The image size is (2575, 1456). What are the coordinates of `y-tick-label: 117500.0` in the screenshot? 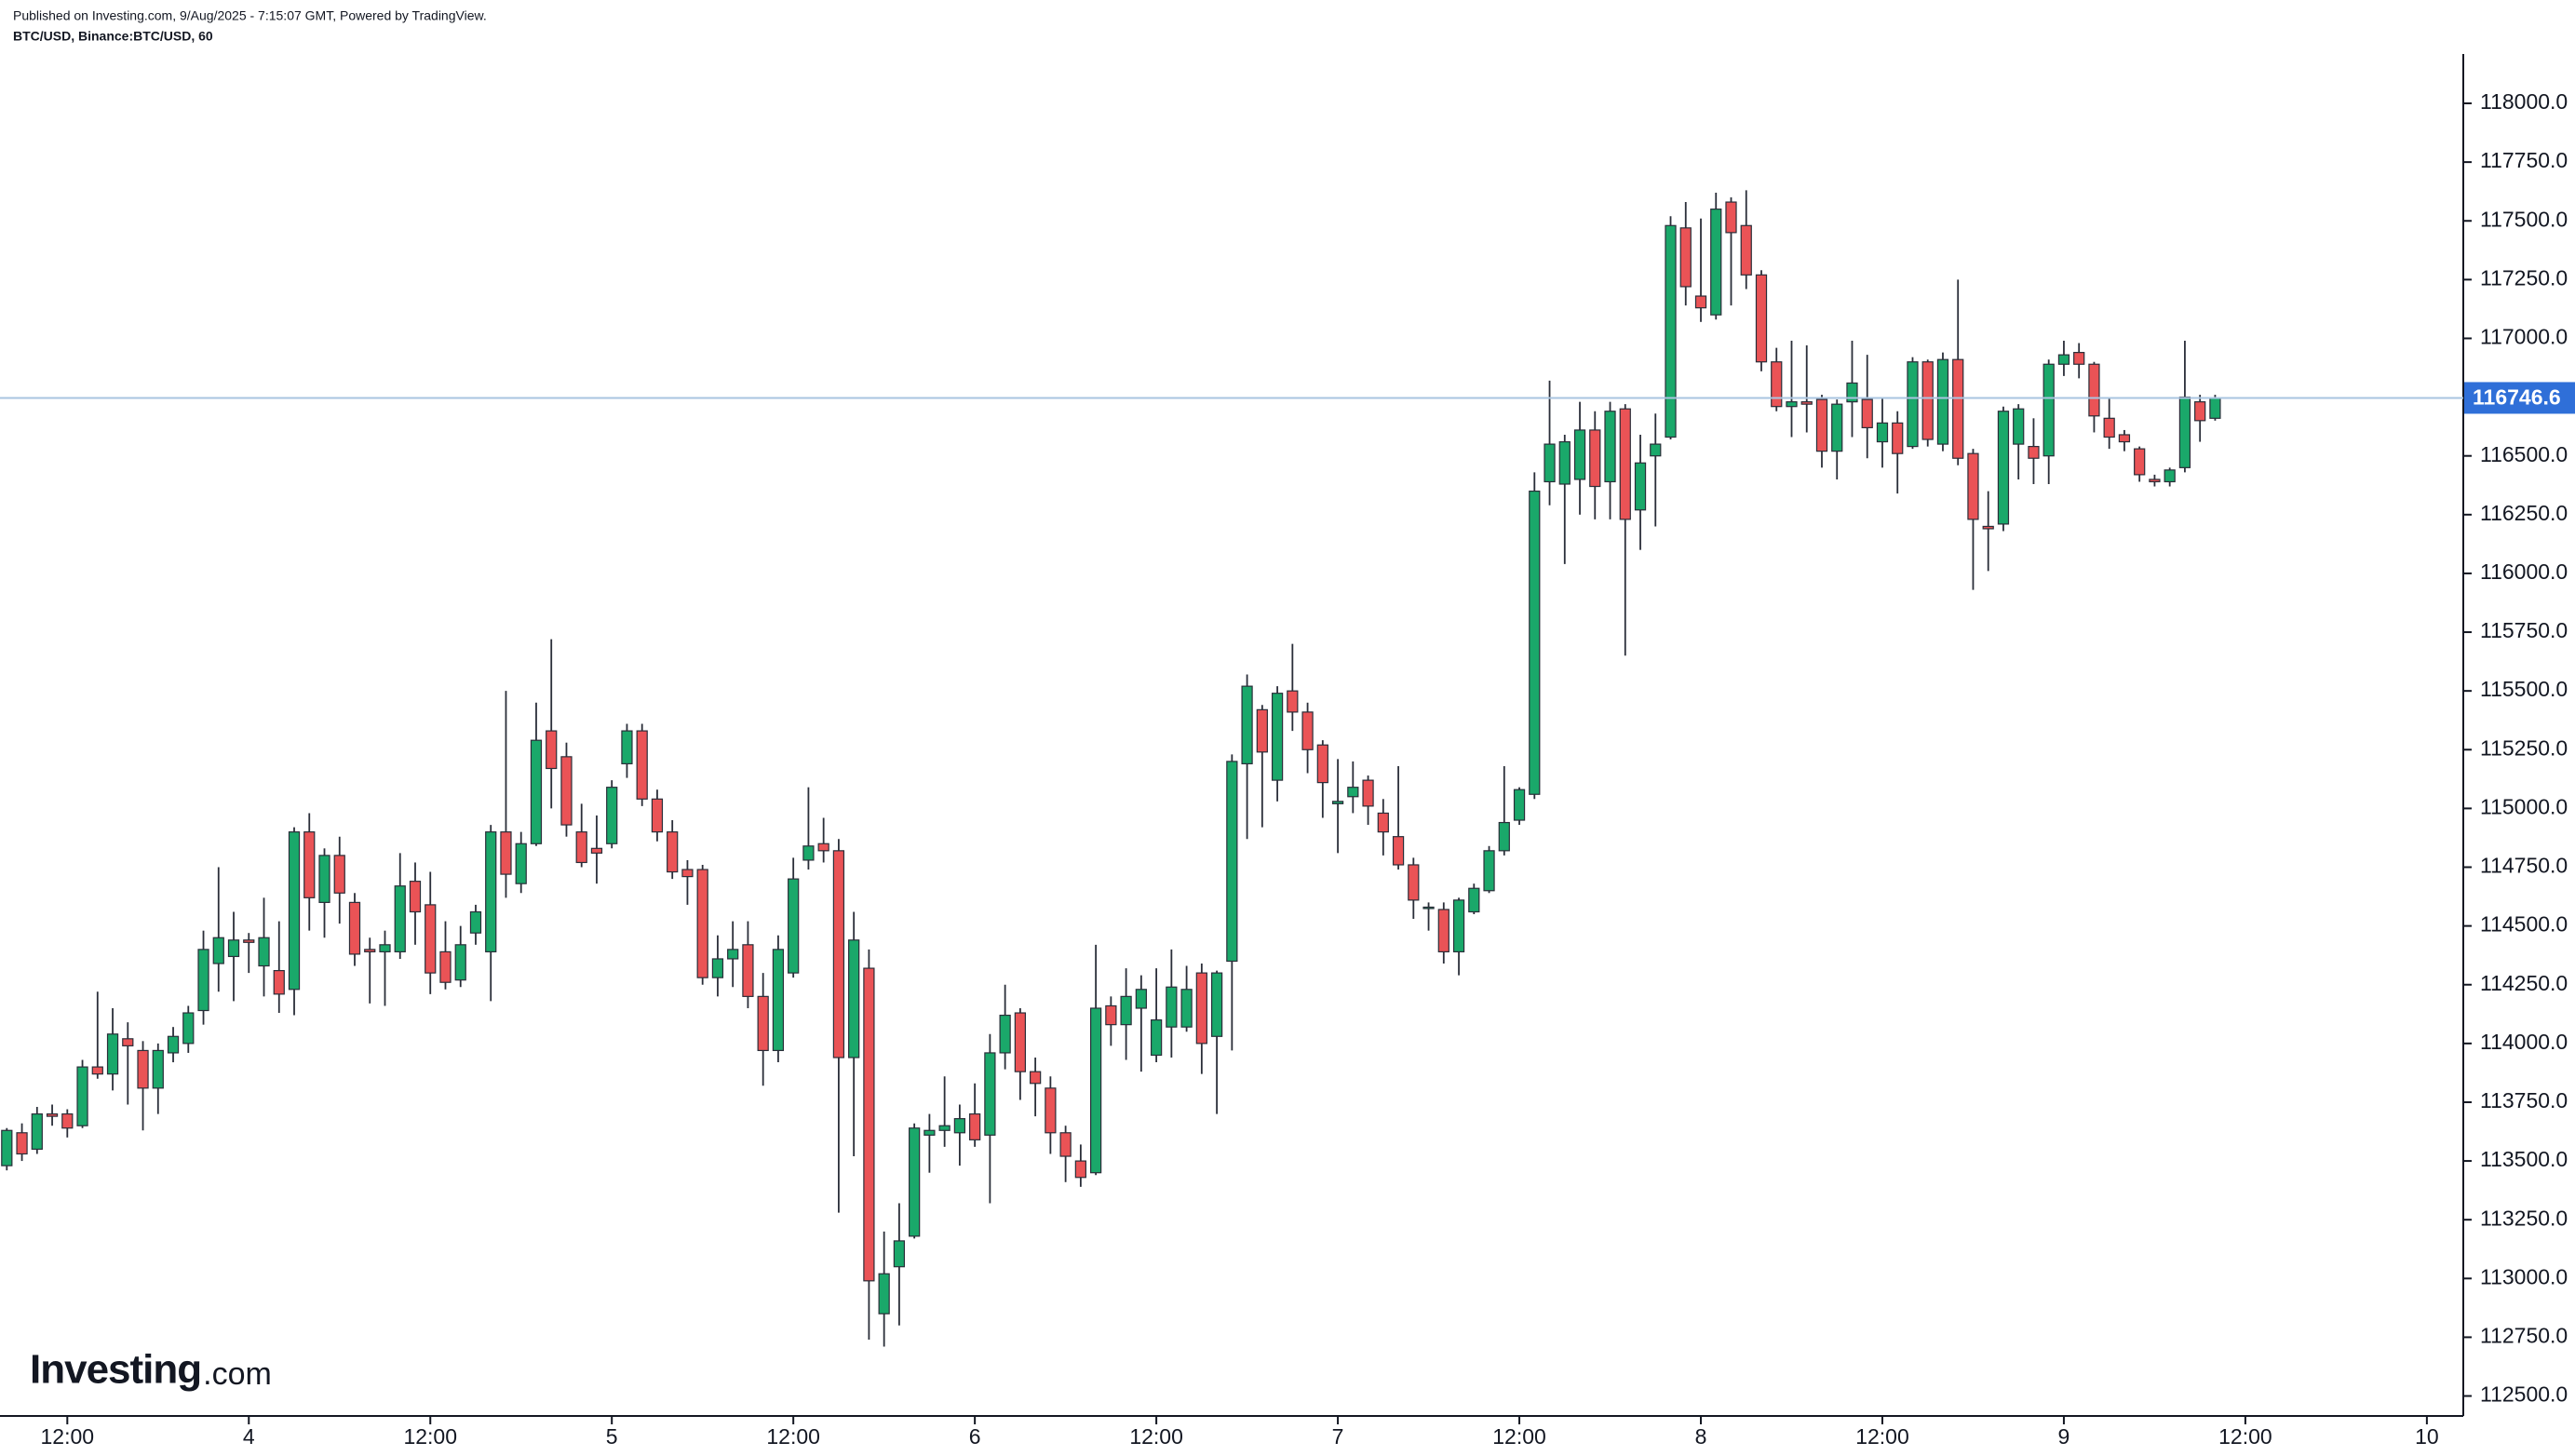 It's located at (2524, 219).